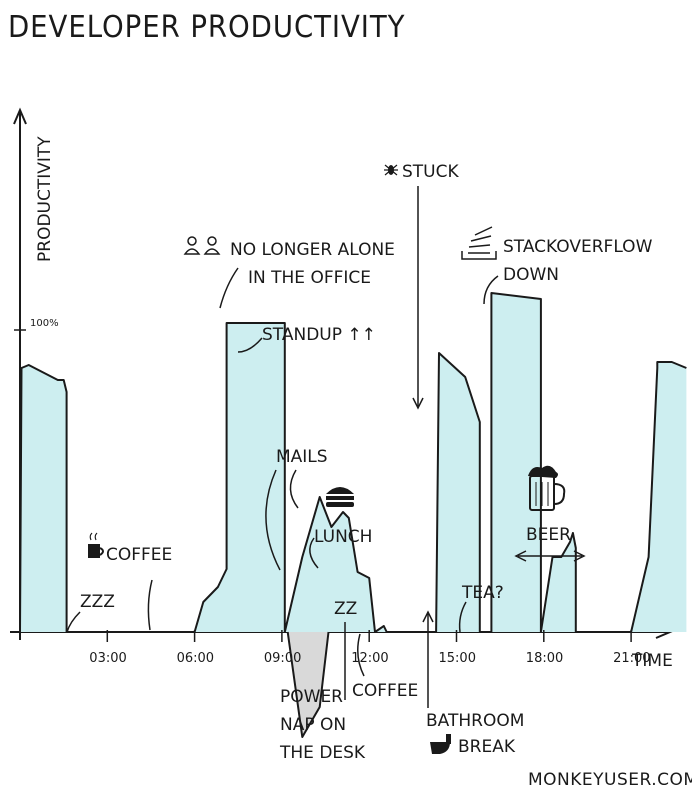 The height and width of the screenshot is (812, 692). What do you see at coordinates (195, 658) in the screenshot?
I see `x-tick-label: 06:00` at bounding box center [195, 658].